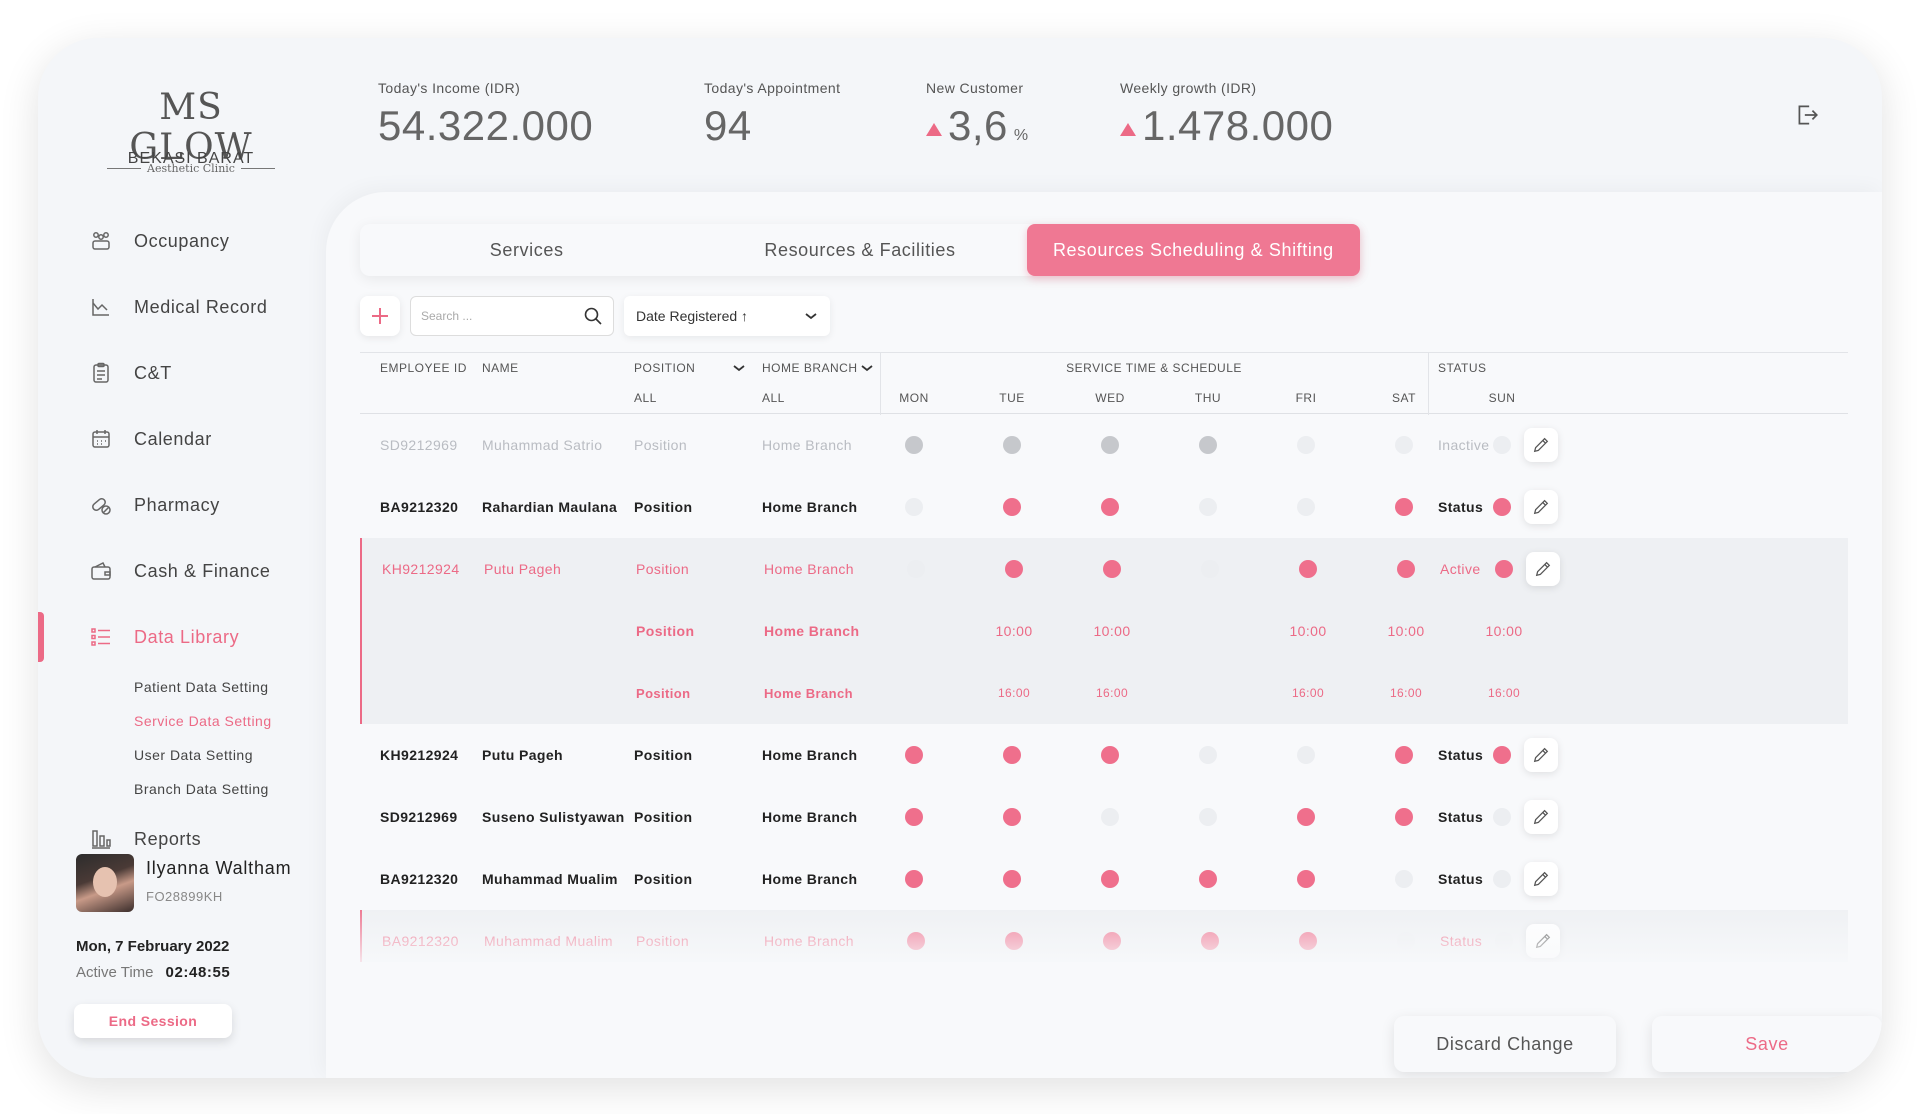 The image size is (1920, 1114). I want to click on tab-services: Services, so click(526, 249).